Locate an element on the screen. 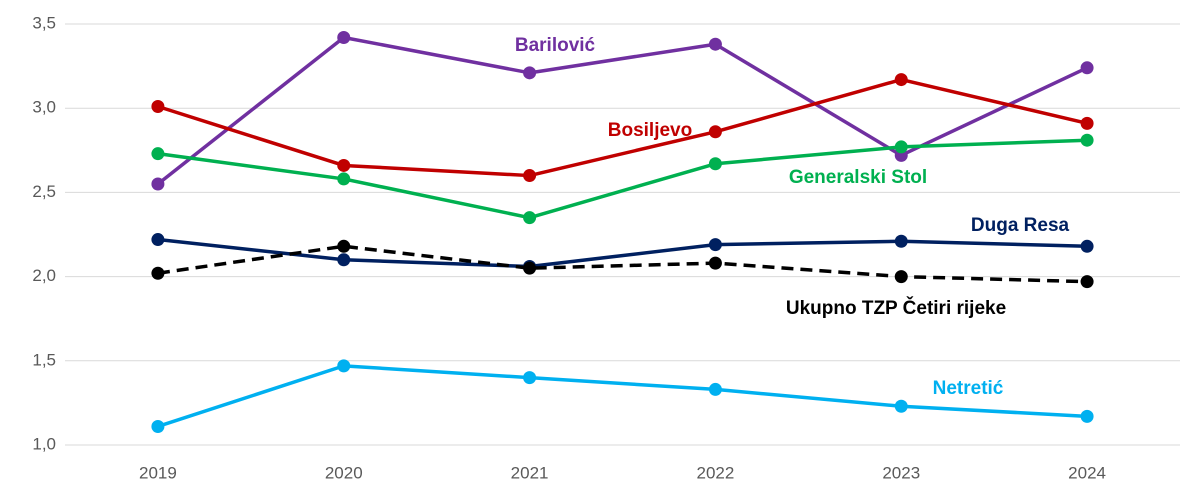 The image size is (1196, 483). y-tick-label: 3,0 is located at coordinates (44, 107).